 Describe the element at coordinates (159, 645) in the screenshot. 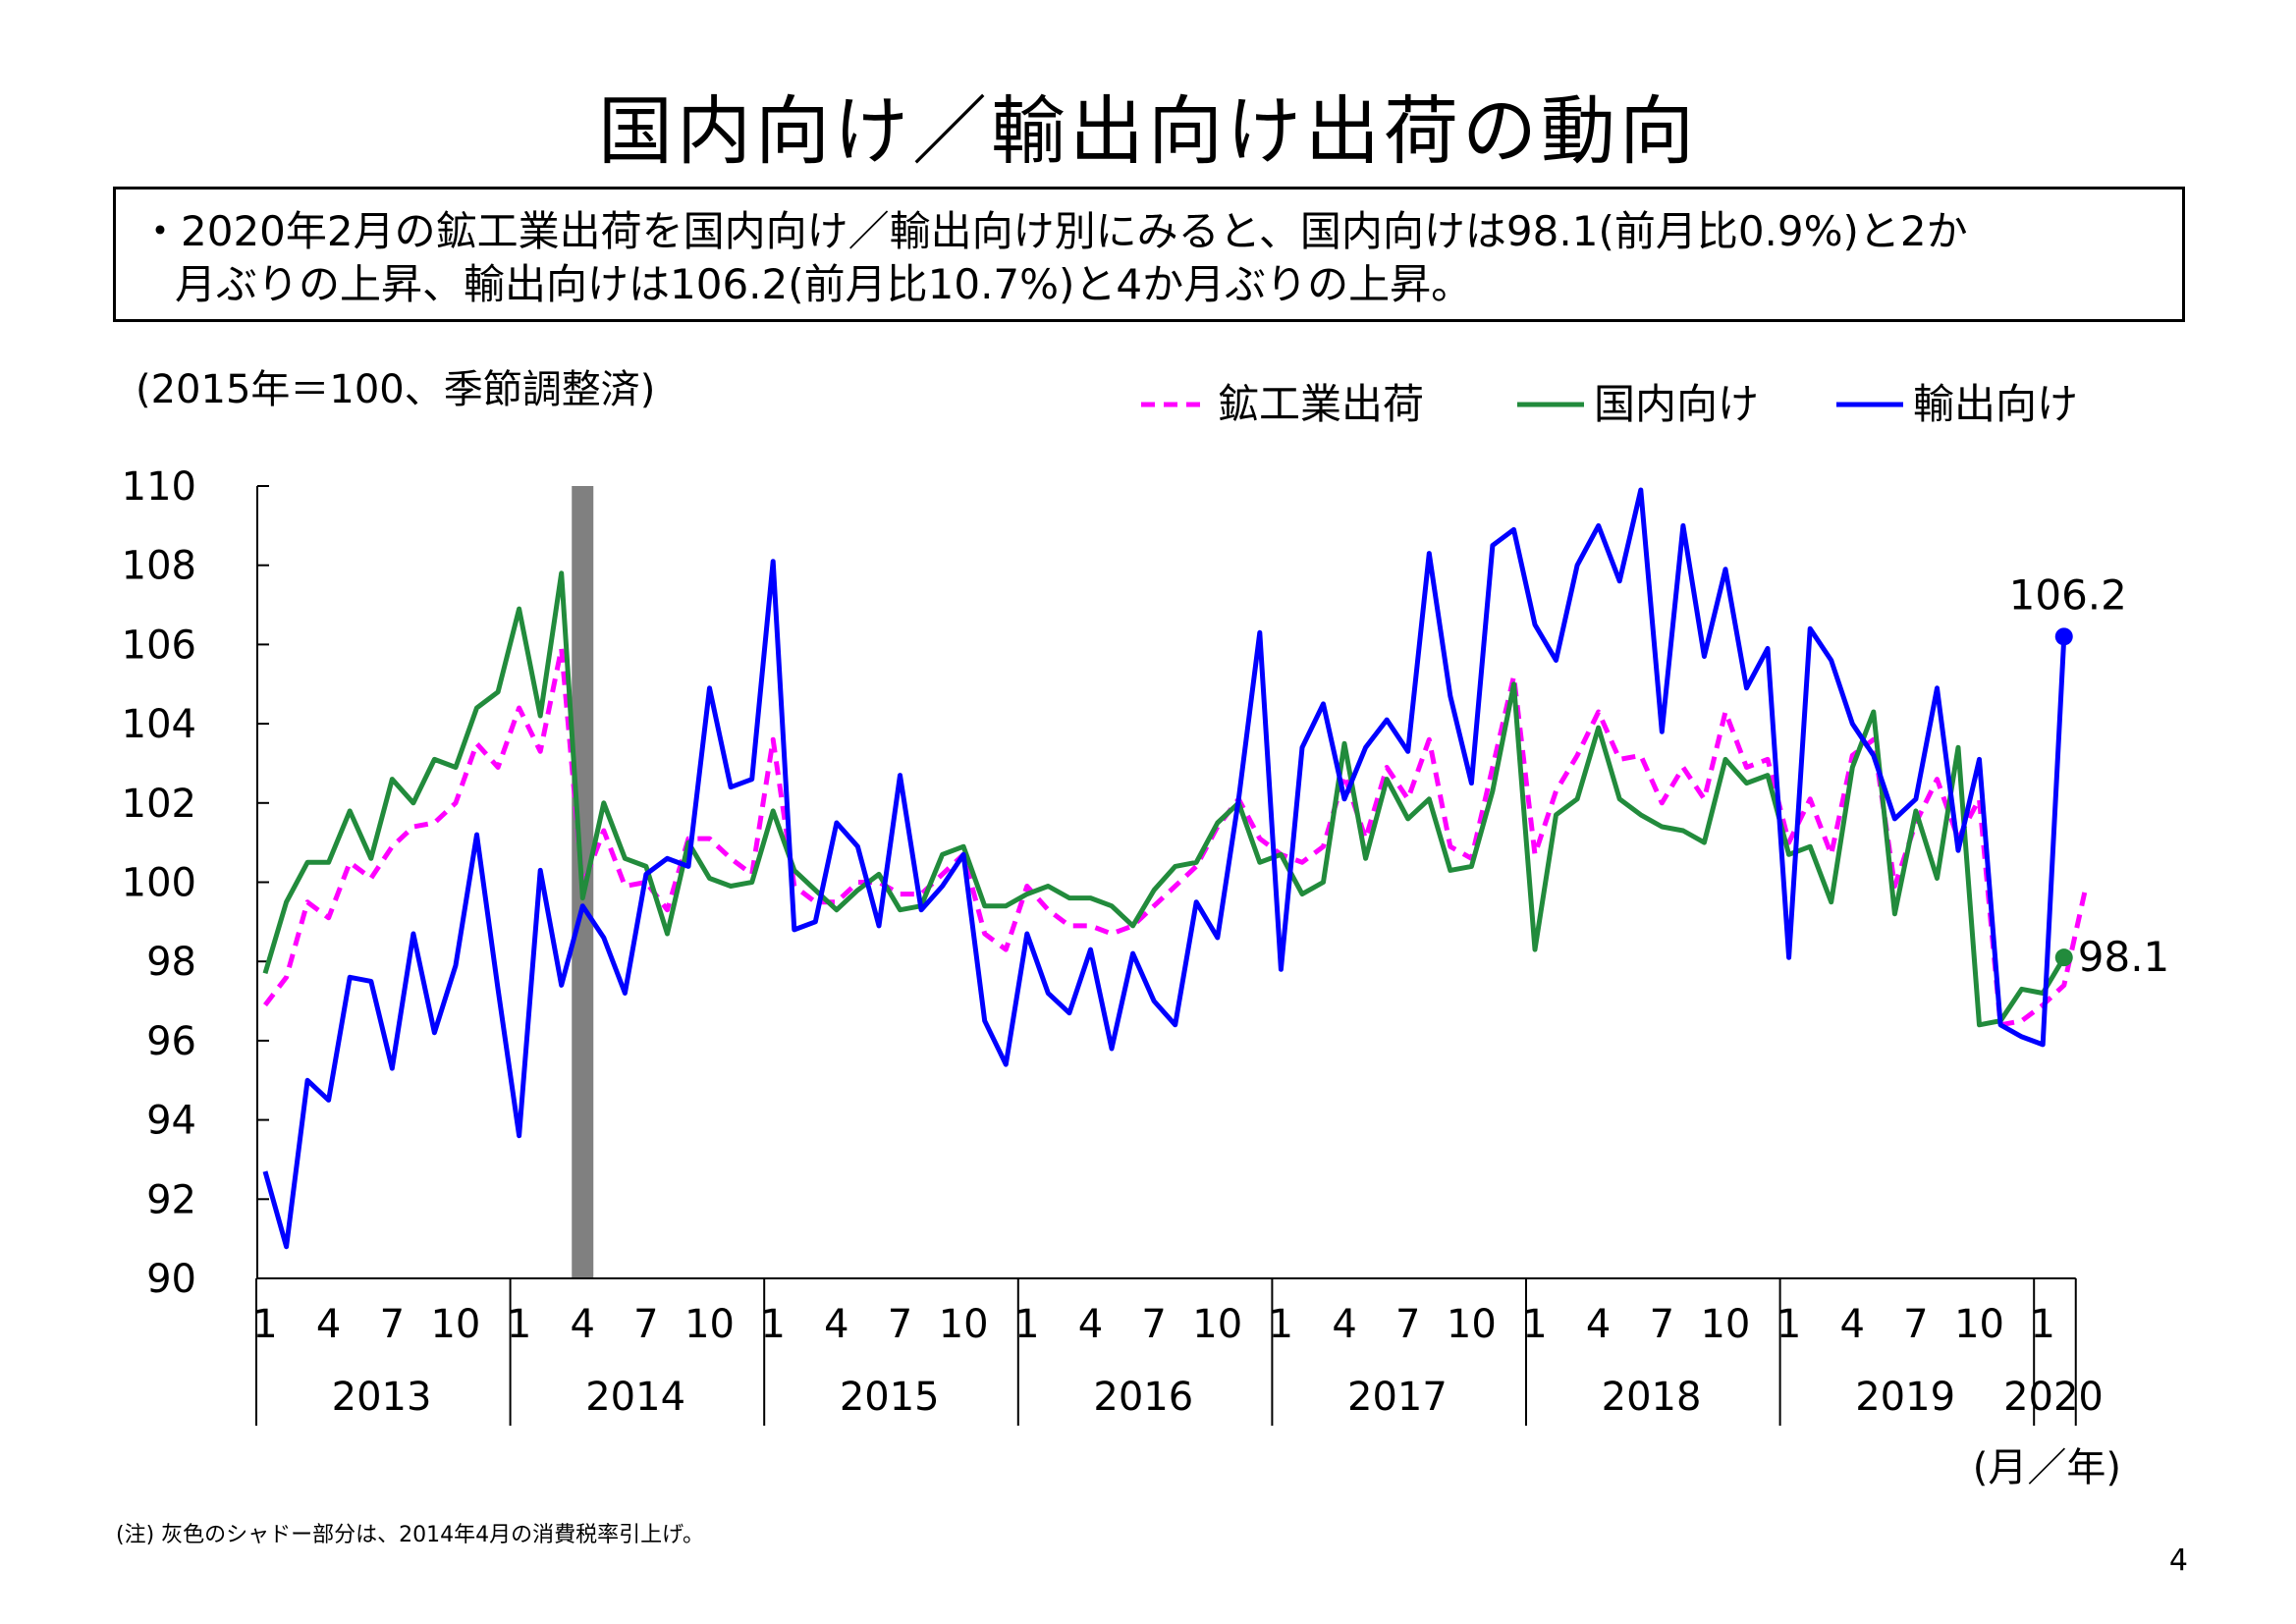

I see `y-tick-label: 106` at that location.